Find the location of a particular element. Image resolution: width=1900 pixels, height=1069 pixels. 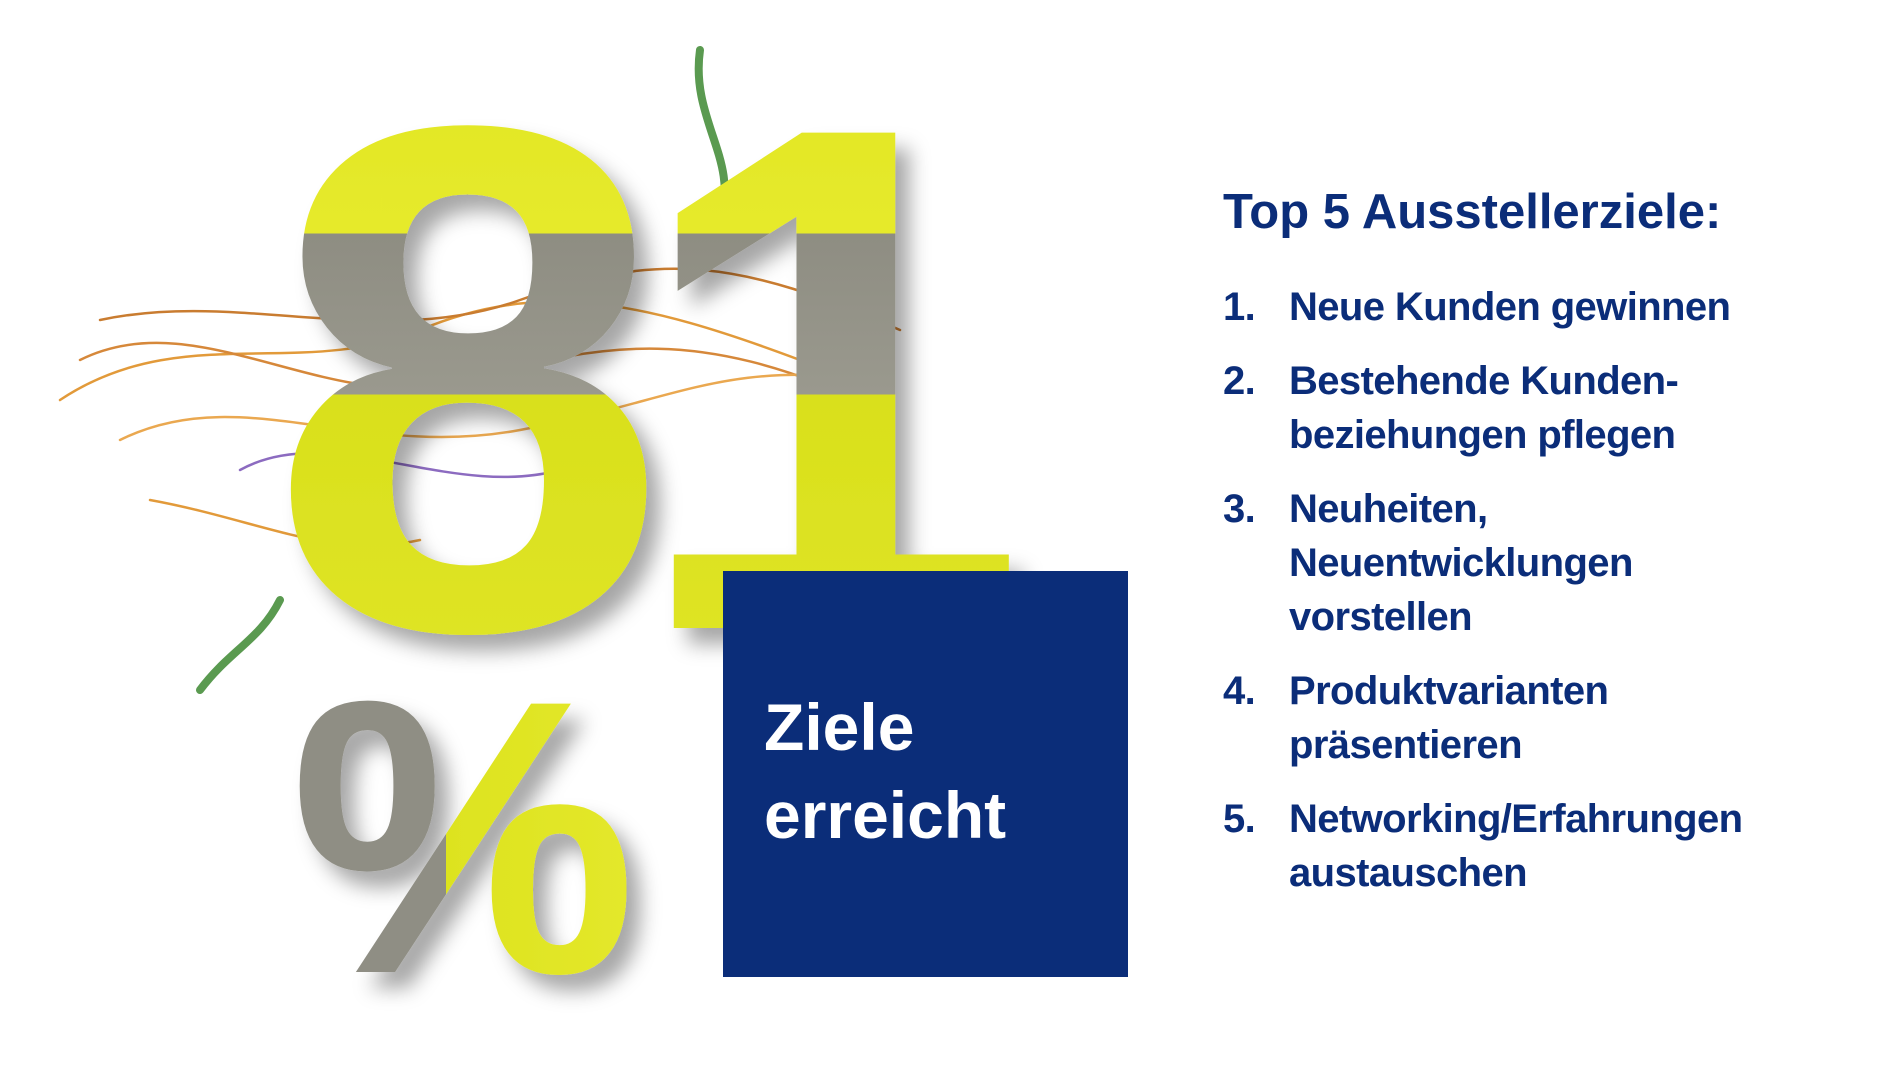

item-text: Neuheiten, is located at coordinates (1388, 509).